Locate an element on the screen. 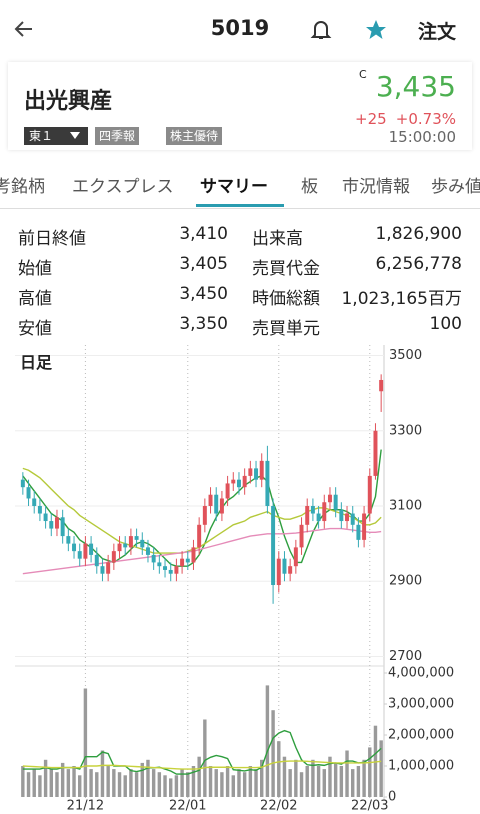 This screenshot has height=814, width=480. divider is located at coordinates (240, 208).